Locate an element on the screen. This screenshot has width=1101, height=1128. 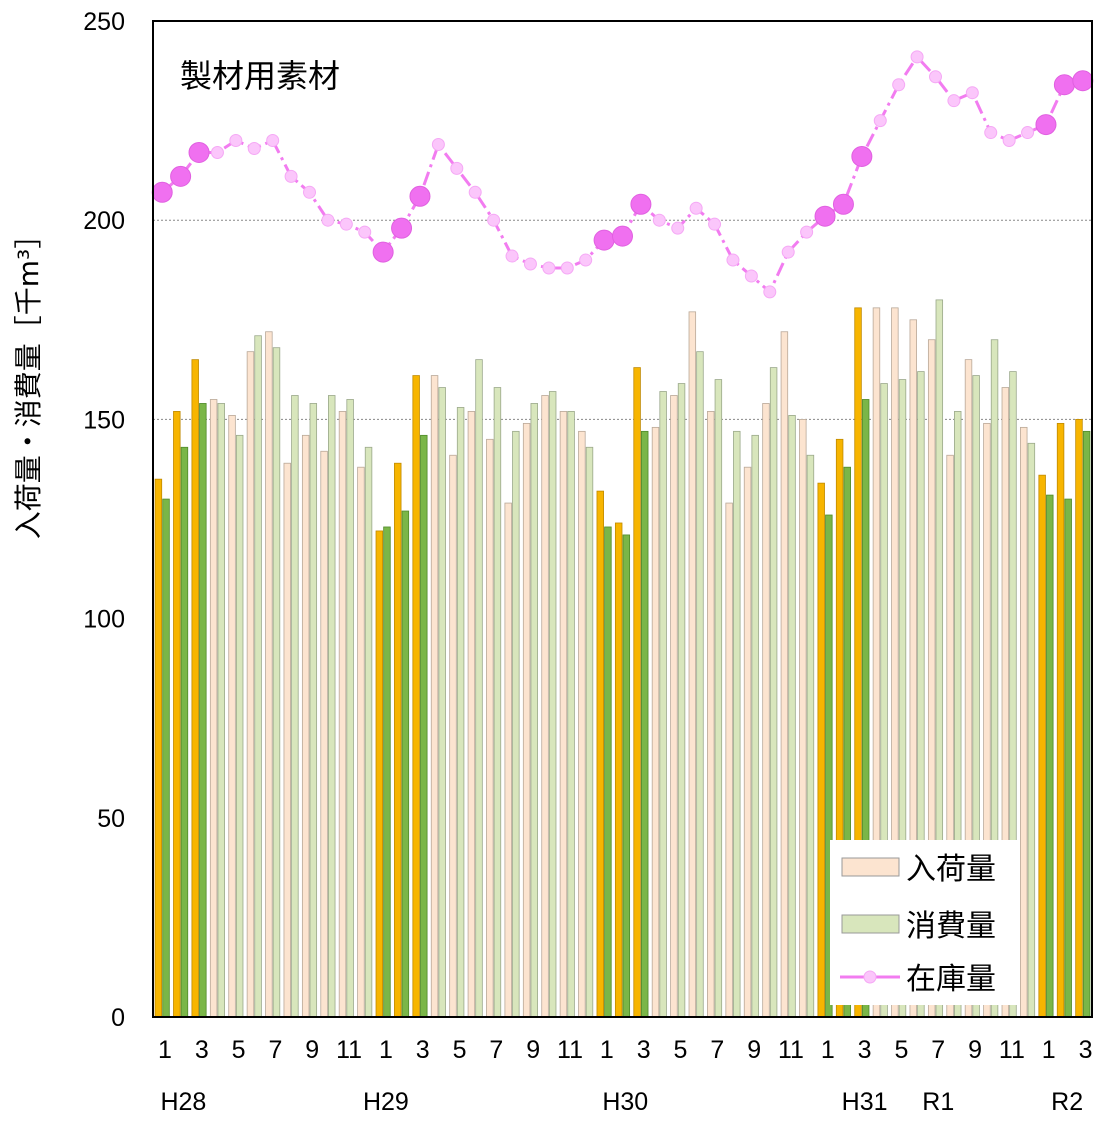
y-tick-label: 200 is located at coordinates (104, 221).